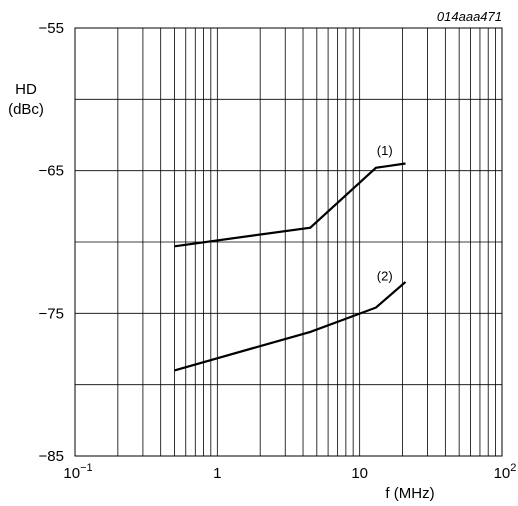 Image resolution: width=518 pixels, height=506 pixels. What do you see at coordinates (505, 472) in the screenshot?
I see `x-tick-label: 10²` at bounding box center [505, 472].